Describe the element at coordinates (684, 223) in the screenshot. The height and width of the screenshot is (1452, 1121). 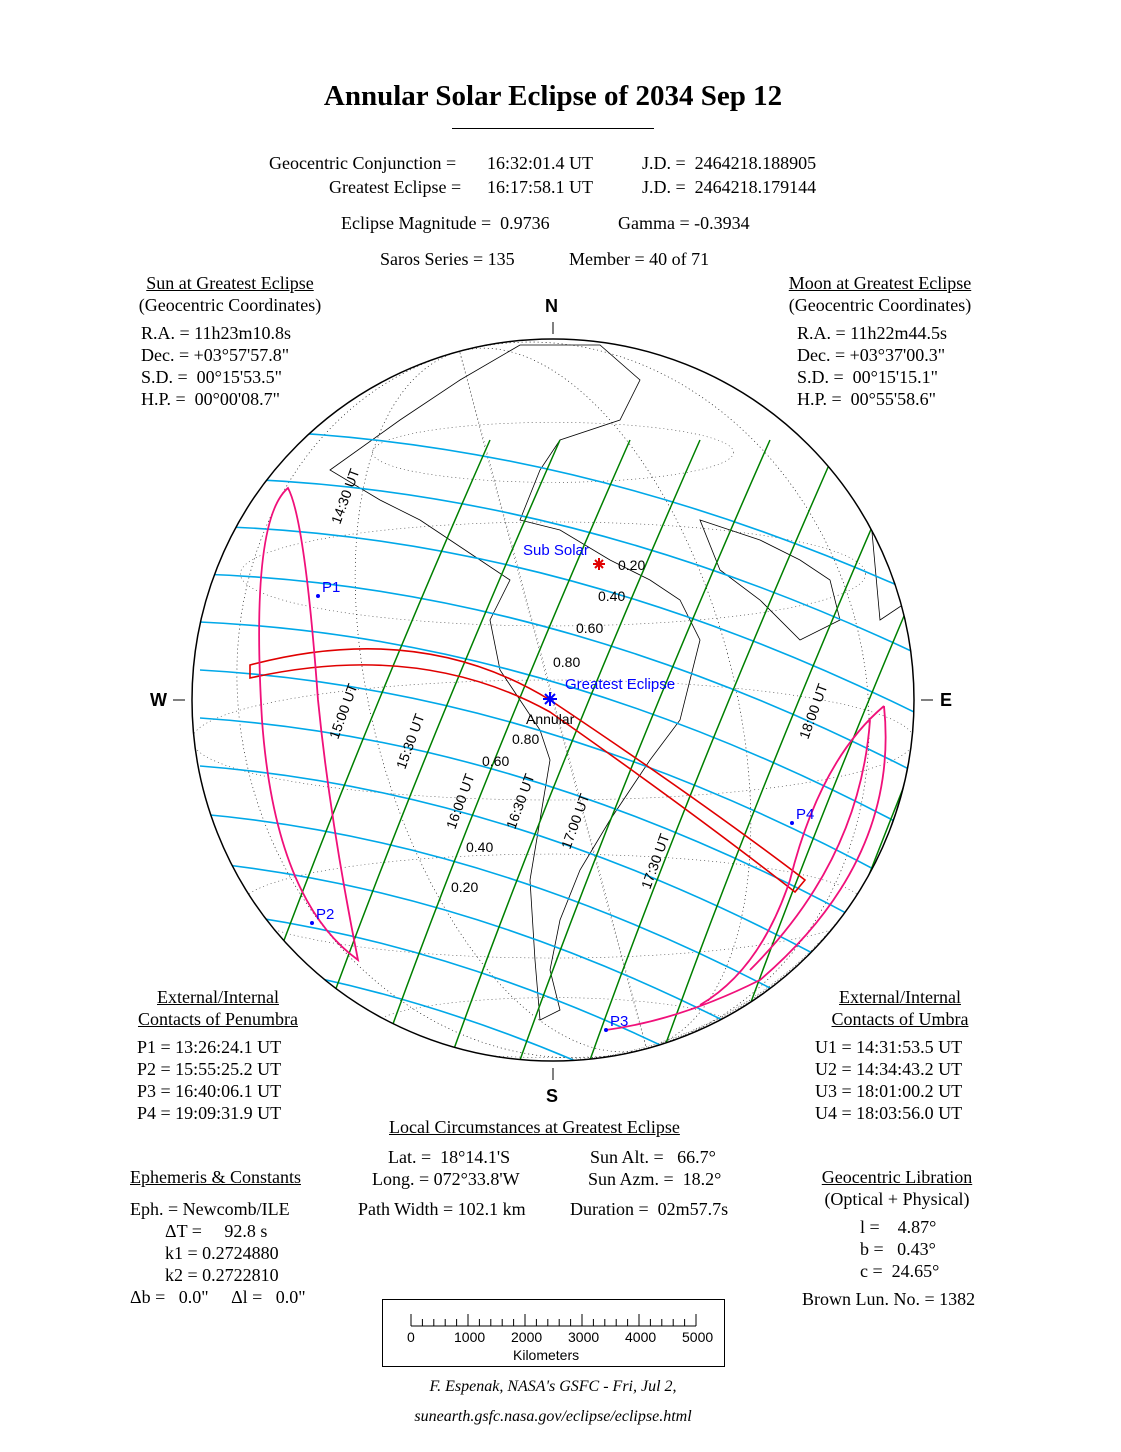
I see `gamma: Gamma = -0.3934` at that location.